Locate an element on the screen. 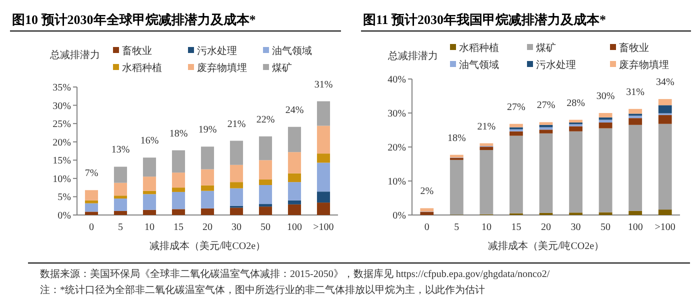 The height and width of the screenshot is (299, 695). y-tick-label: 40% is located at coordinates (397, 80).